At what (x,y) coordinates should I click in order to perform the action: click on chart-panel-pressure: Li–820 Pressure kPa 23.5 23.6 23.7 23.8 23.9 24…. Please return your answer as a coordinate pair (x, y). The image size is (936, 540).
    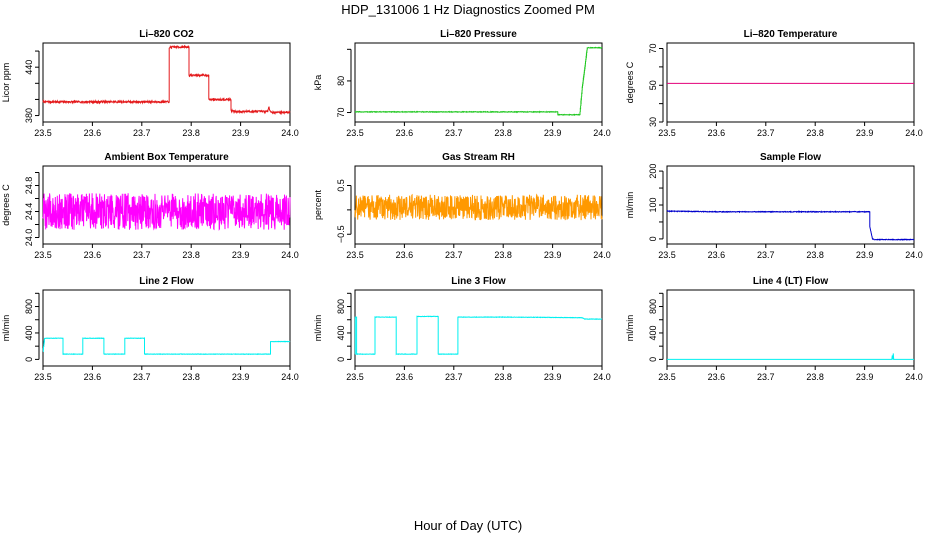
    Looking at the image, I should click on (462, 83).